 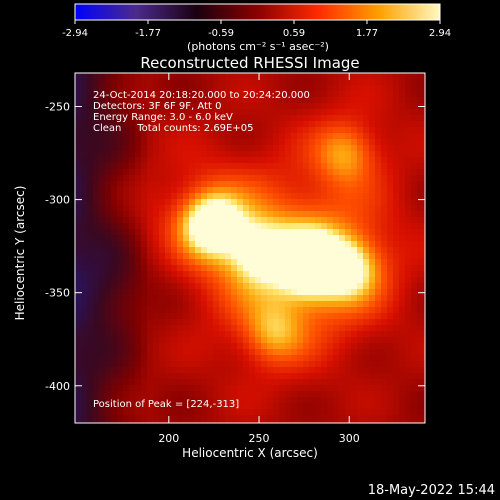 What do you see at coordinates (57, 386) in the screenshot?
I see `y-tick-label: -400` at bounding box center [57, 386].